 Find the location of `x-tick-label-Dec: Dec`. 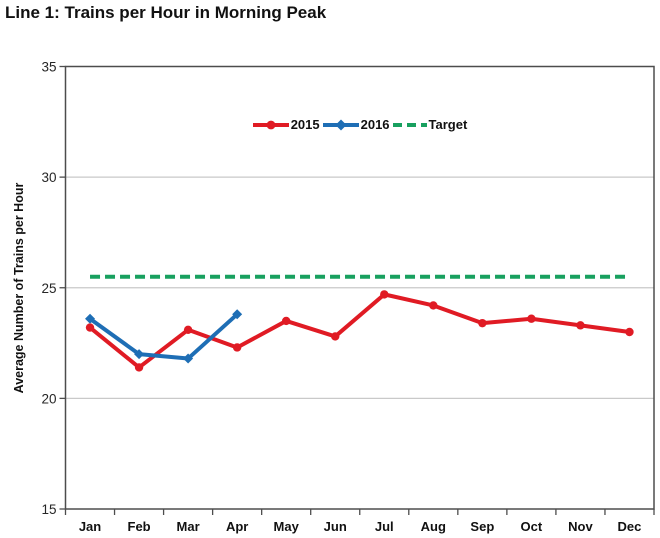

x-tick-label-Dec: Dec is located at coordinates (630, 526).